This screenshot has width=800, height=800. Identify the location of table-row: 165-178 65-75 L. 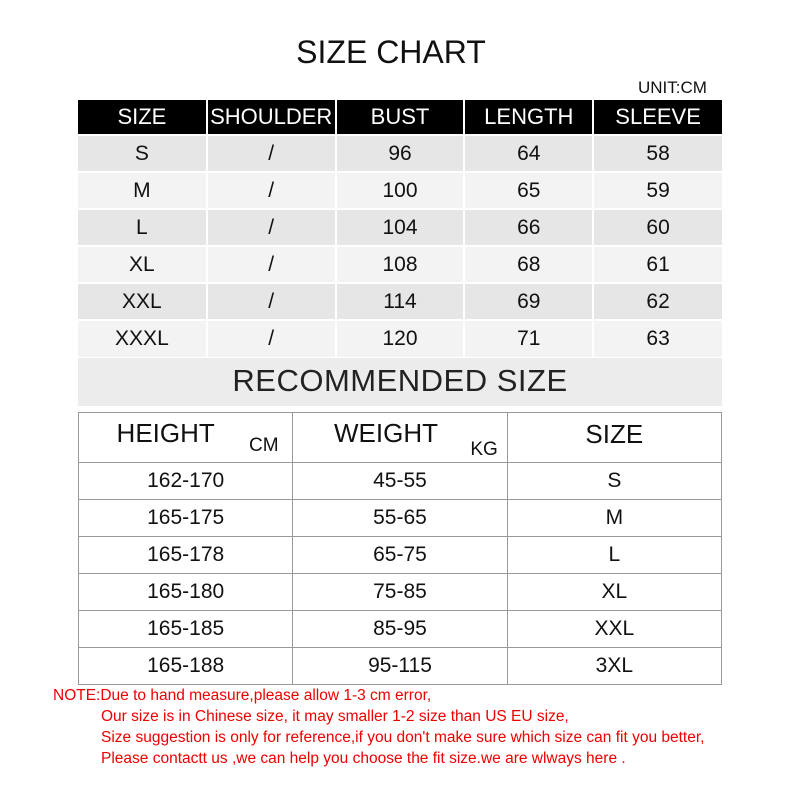
(400, 555).